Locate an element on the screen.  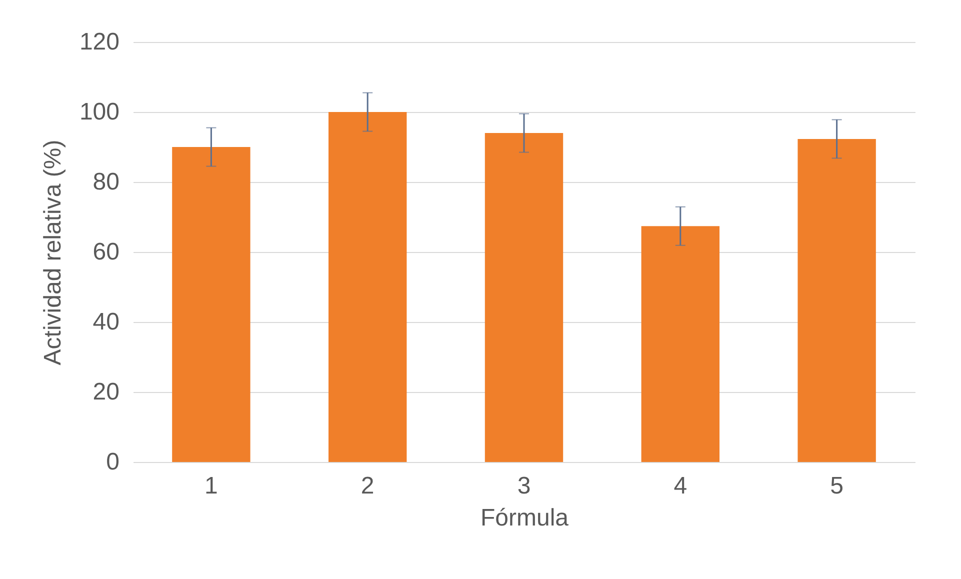
y-tick-label: 120 is located at coordinates (99, 42).